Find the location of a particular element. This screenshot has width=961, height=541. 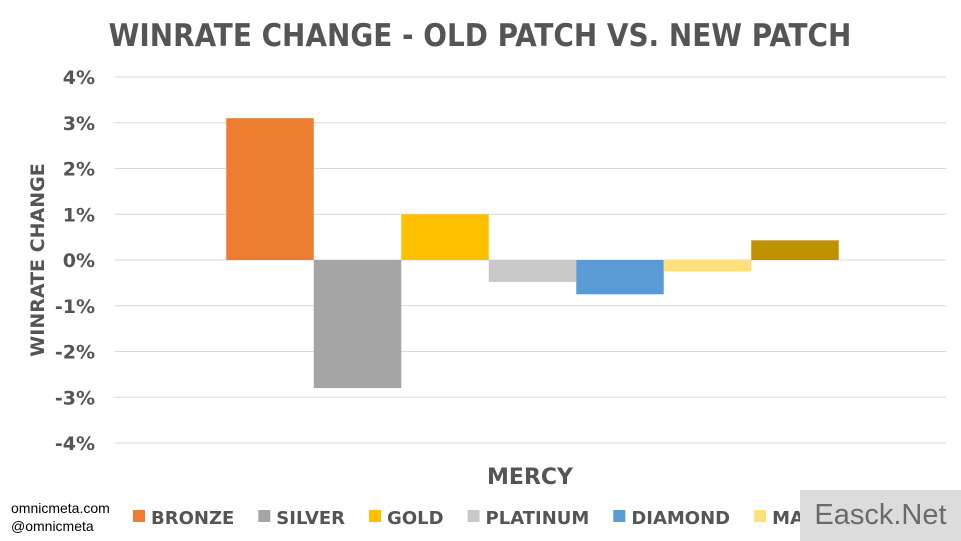

chart-title: WINRATE CHANGE - OLD PATCH VS. NEW PATCH is located at coordinates (480, 36).